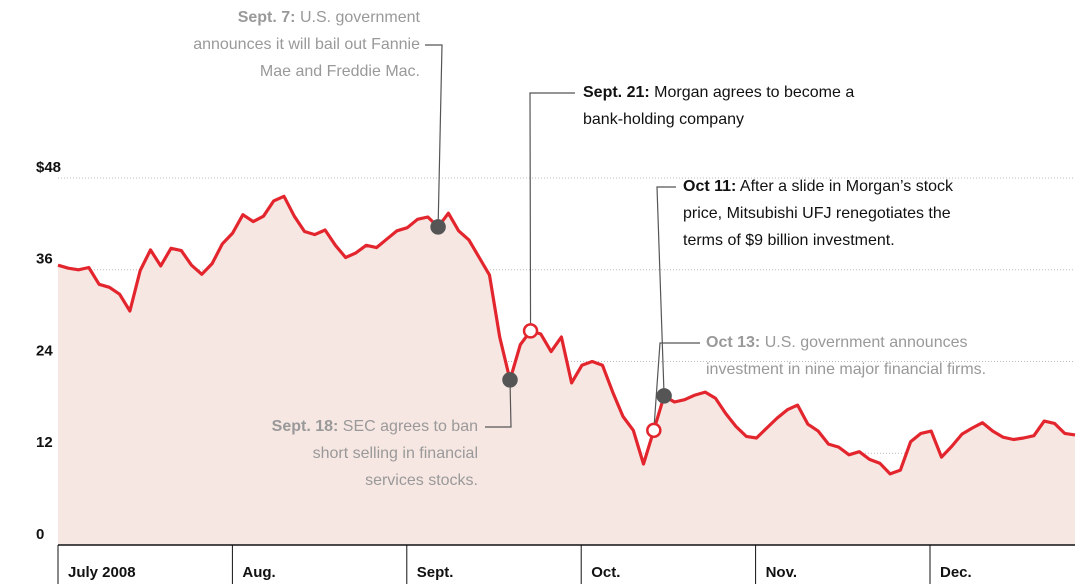 This screenshot has height=584, width=1081. Describe the element at coordinates (845, 186) in the screenshot. I see `annotation-line: After a slide in Morgan’s stock` at that location.